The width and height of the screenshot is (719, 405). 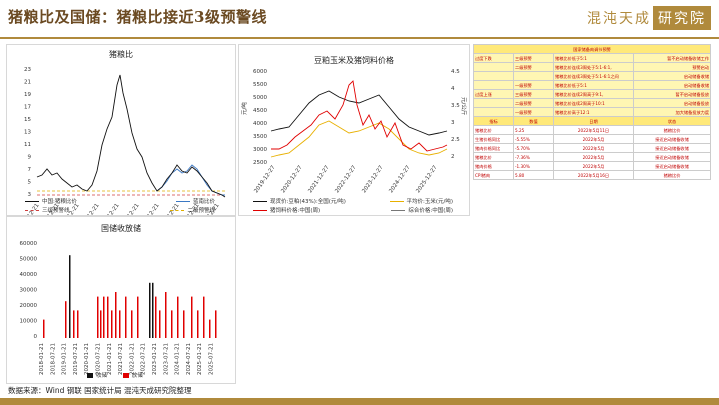 What do you see at coordinates (212, 359) in the screenshot?
I see `reserve-x-tick: 2025-07-21` at bounding box center [212, 359].